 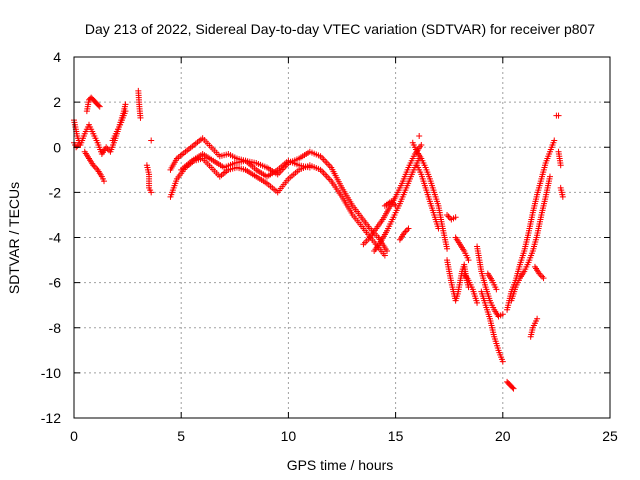 What do you see at coordinates (74, 436) in the screenshot?
I see `x-tick-label: 0` at bounding box center [74, 436].